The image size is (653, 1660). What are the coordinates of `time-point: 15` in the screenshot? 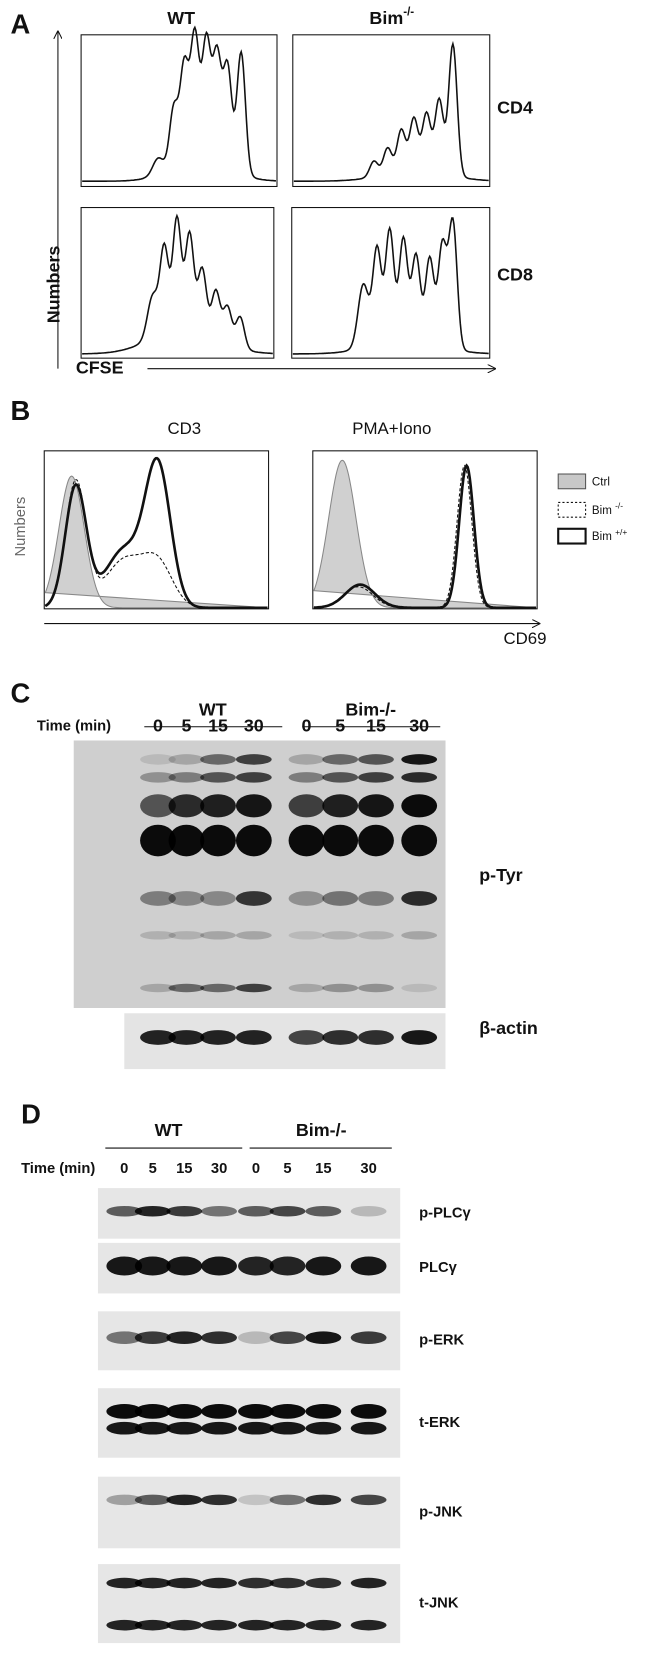 It's located at (184, 1169).